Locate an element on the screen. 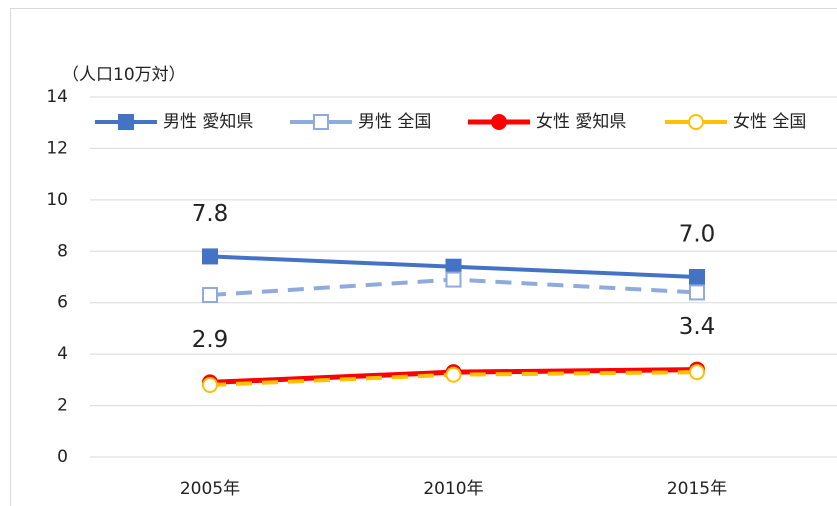 The height and width of the screenshot is (506, 837). legend-label: 女性 愛知県 is located at coordinates (581, 122).